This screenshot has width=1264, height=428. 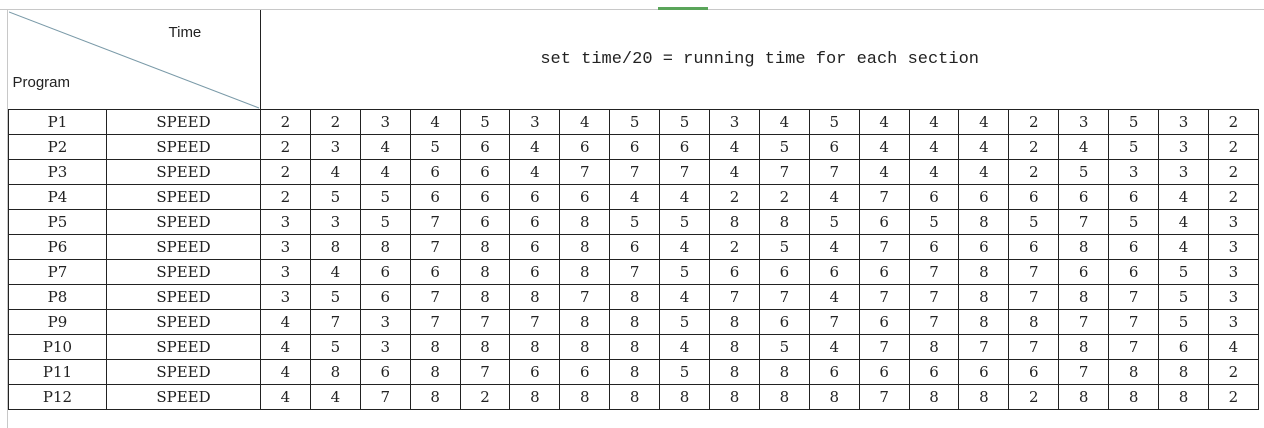 What do you see at coordinates (633, 272) in the screenshot?
I see `table-row: P7 SPEED 3 4 6 6 8 6 8 7 5 6 6 6 6 7 8 7 6 6 5 3` at bounding box center [633, 272].